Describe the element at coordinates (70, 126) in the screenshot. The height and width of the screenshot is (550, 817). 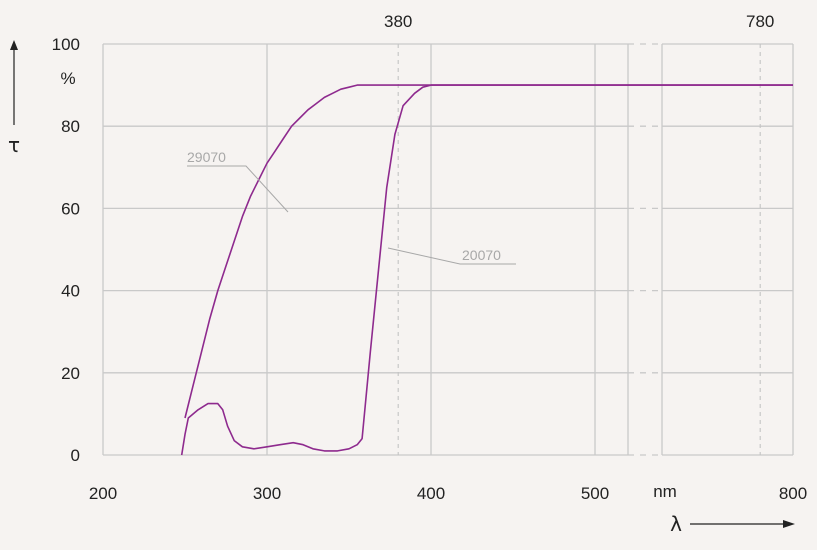
I see `y-tick-80: 80` at that location.